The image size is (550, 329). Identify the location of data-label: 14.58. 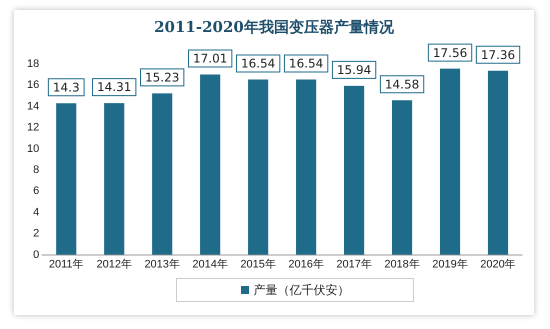
(402, 84).